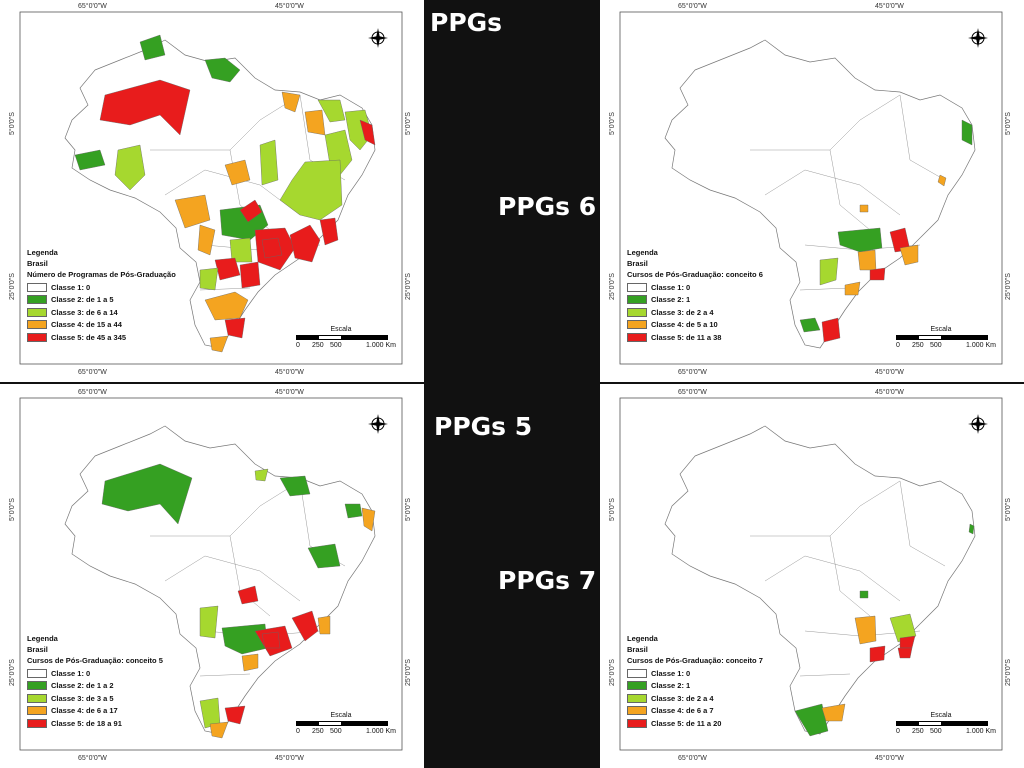 The height and width of the screenshot is (768, 1024). Describe the element at coordinates (682, 711) in the screenshot. I see `legend-class-label: Classe 4: de 6 a 7` at that location.